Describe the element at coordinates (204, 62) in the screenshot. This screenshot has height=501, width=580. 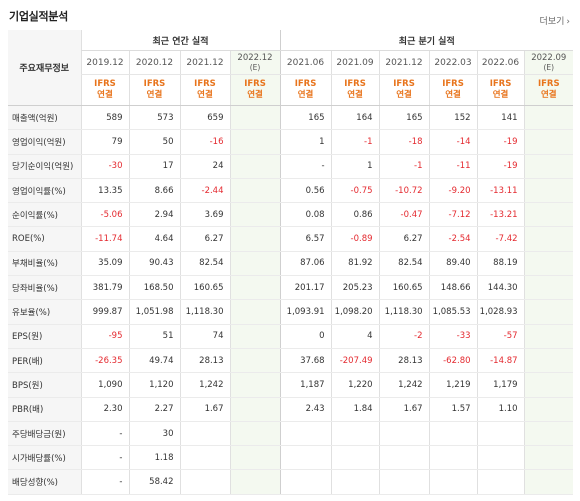
I see `annual-period-header: 2021.12` at that location.